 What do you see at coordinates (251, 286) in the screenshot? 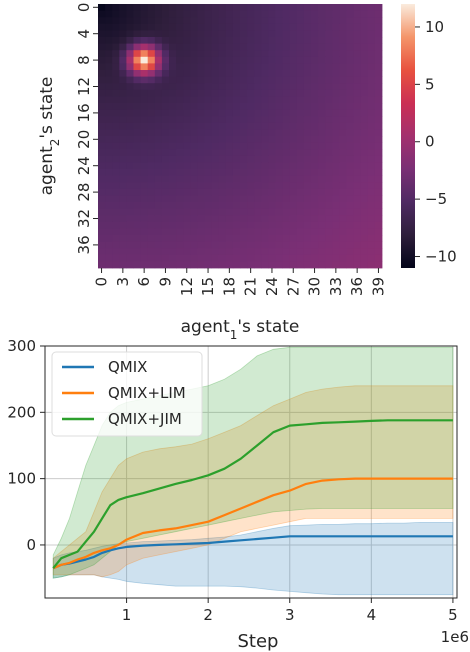
I see `heatmap-x-tick-label: 21` at bounding box center [251, 286].